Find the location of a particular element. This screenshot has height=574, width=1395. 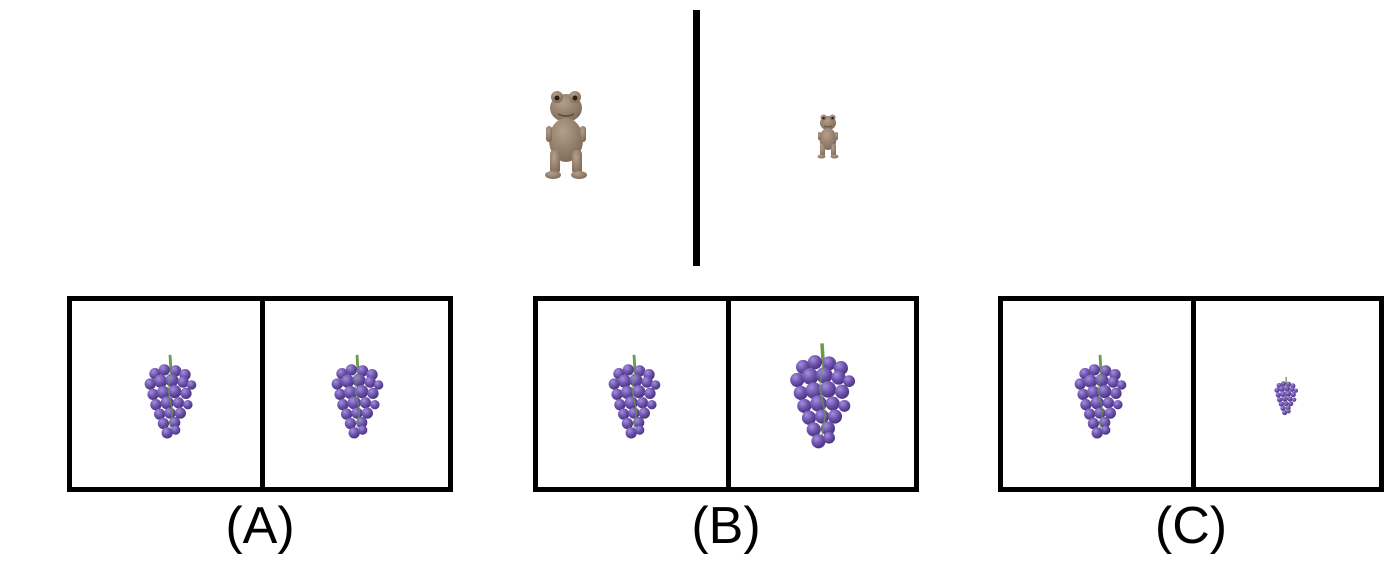

option-b-right-panel is located at coordinates (822, 394).